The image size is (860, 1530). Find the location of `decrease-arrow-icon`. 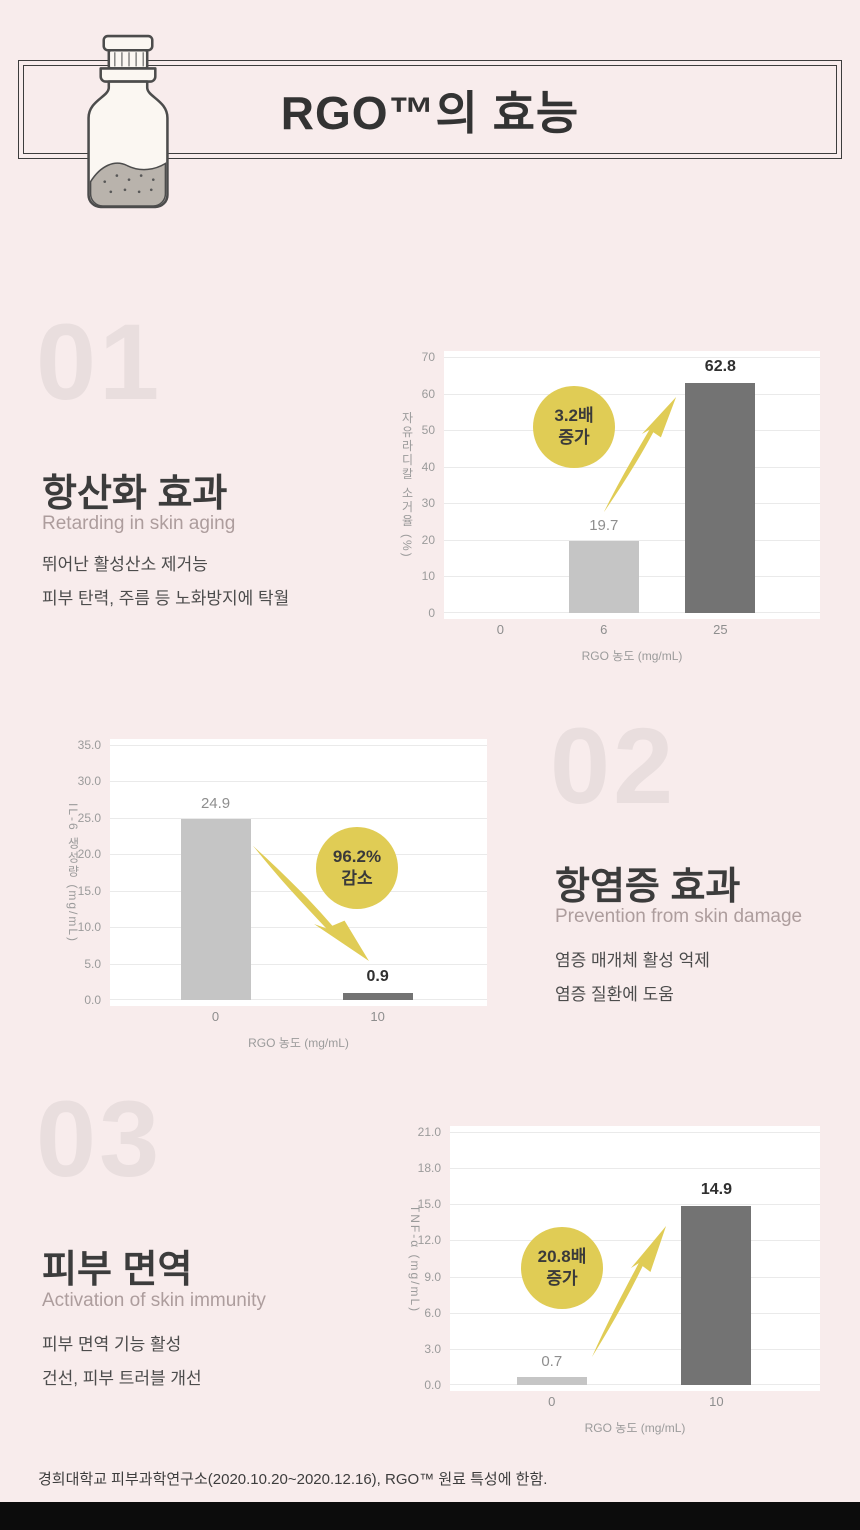

decrease-arrow-icon is located at coordinates (311, 903).